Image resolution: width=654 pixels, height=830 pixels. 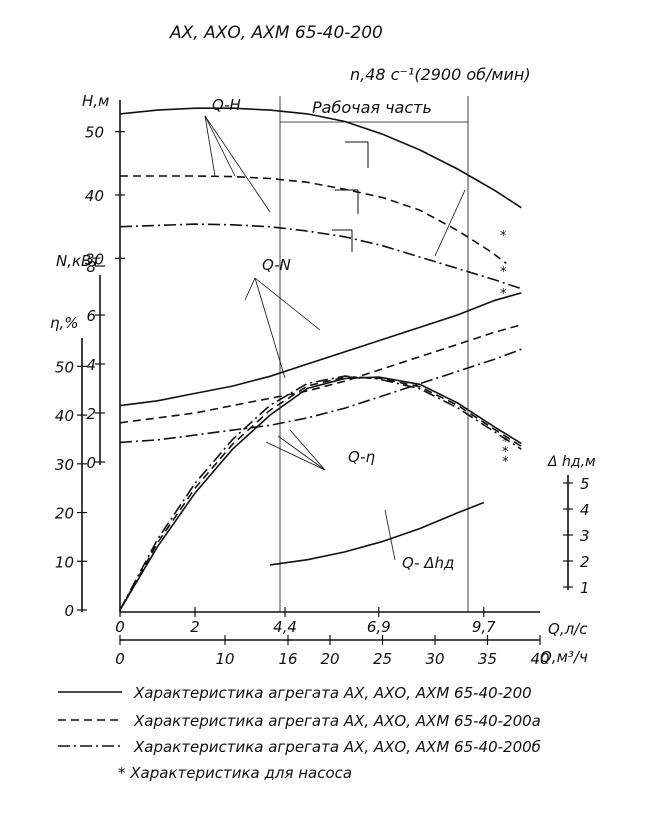 I want to click on series-dh-solid-line, so click(x=377, y=533).